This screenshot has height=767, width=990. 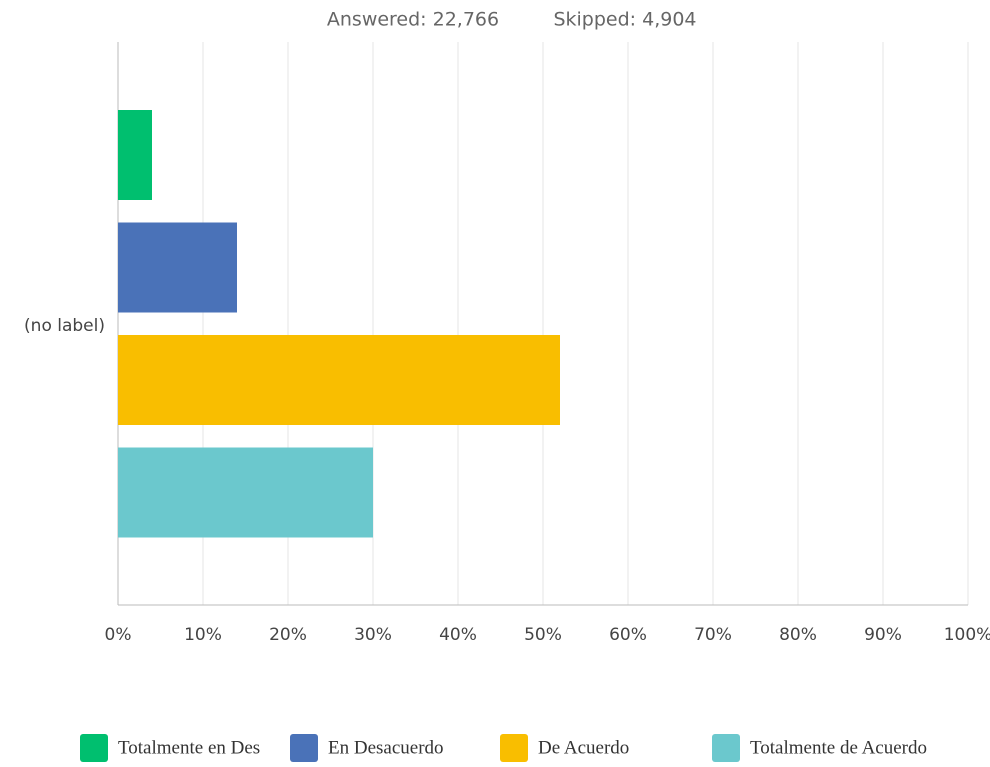 I want to click on x-tick-label: 10%, so click(x=203, y=635).